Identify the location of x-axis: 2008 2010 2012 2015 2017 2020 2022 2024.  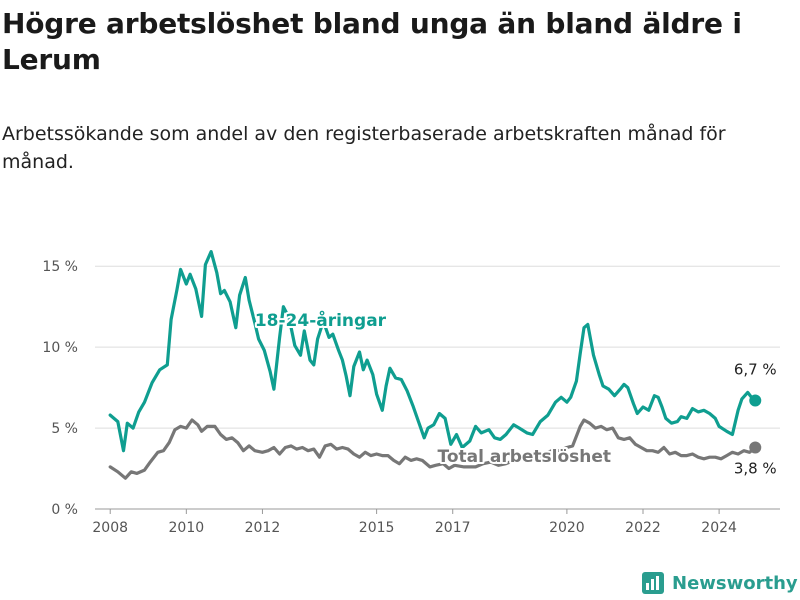
(414, 522).